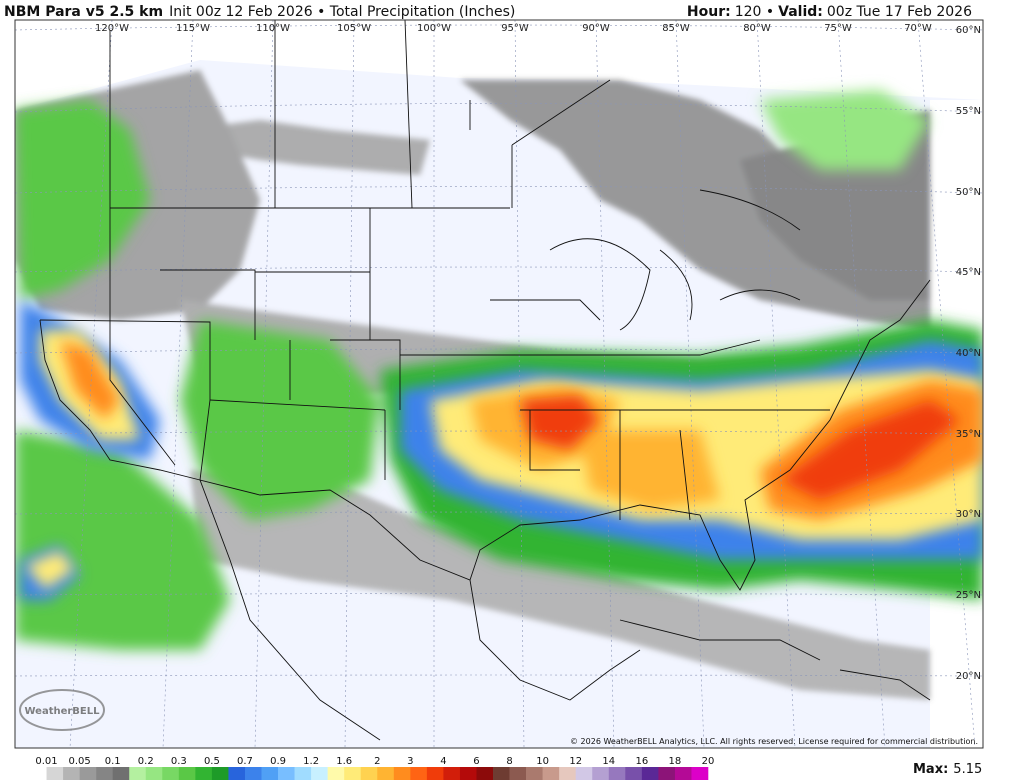  I want to click on colorbar-label: 2, so click(377, 761).